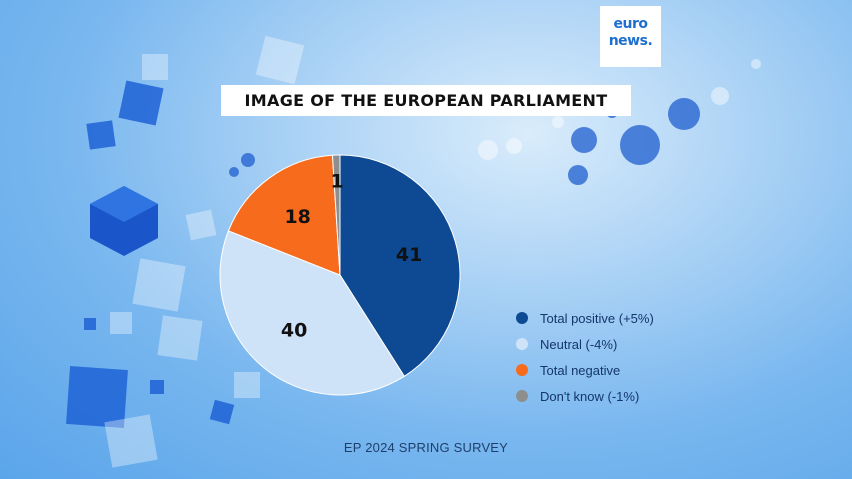 The width and height of the screenshot is (852, 479). Describe the element at coordinates (630, 24) in the screenshot. I see `logo-line-1: euro` at that location.